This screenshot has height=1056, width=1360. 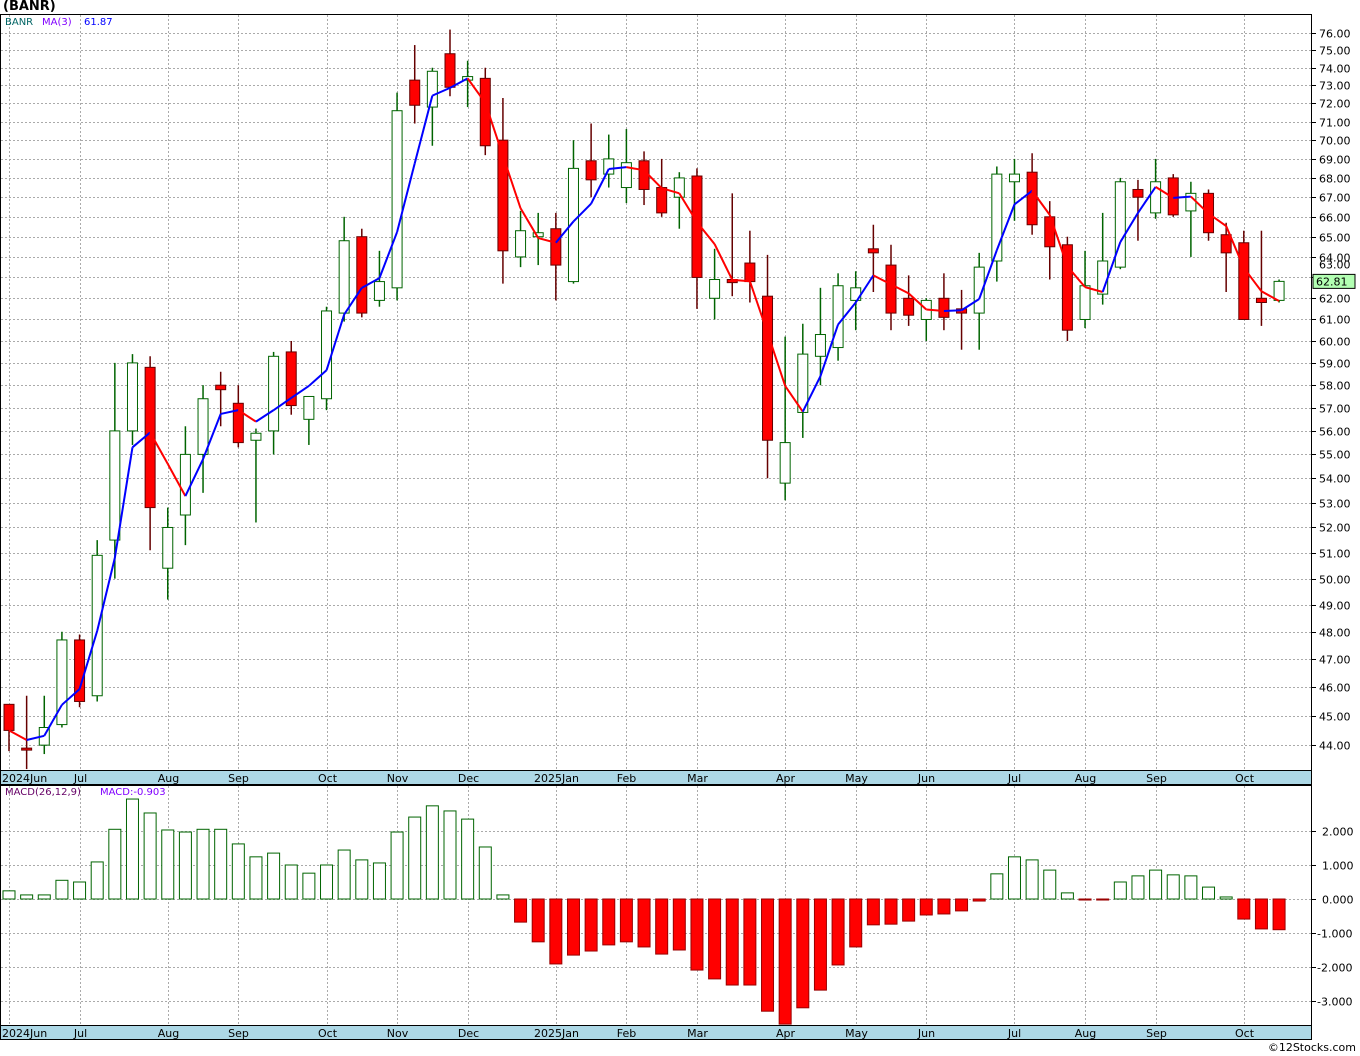 I want to click on legend-macd-value: MACD:-0.903, so click(x=133, y=792).